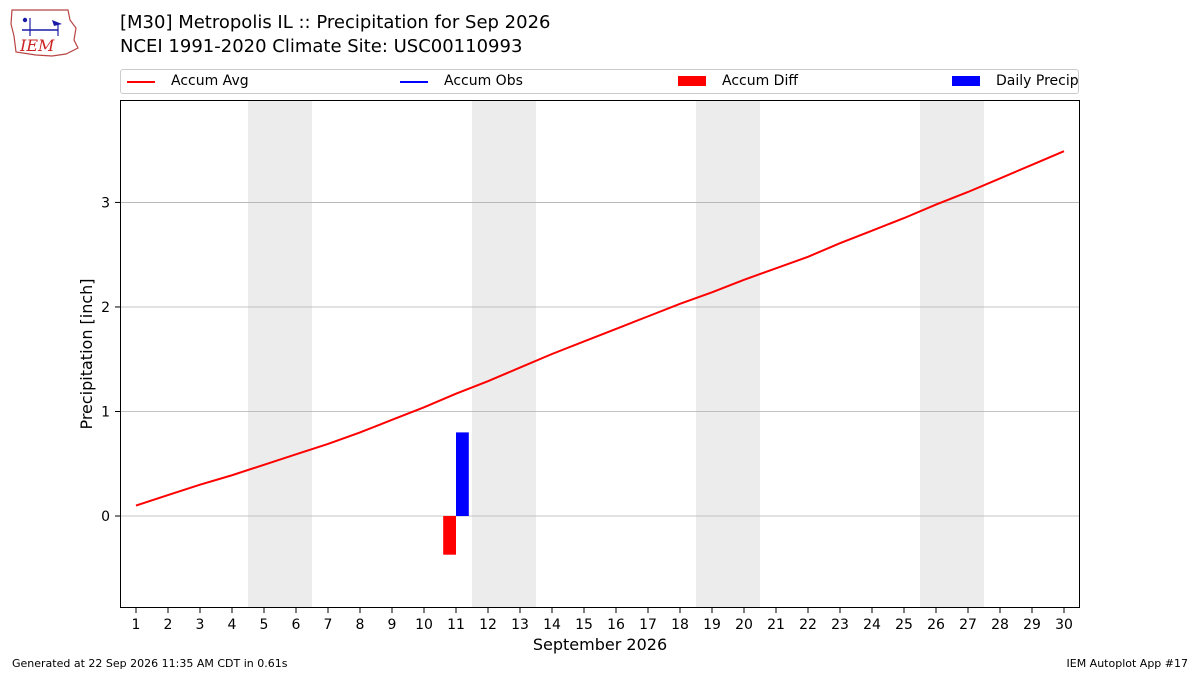  Describe the element at coordinates (1127, 663) in the screenshot. I see `footer-app: IEM Autoplot App #17` at that location.